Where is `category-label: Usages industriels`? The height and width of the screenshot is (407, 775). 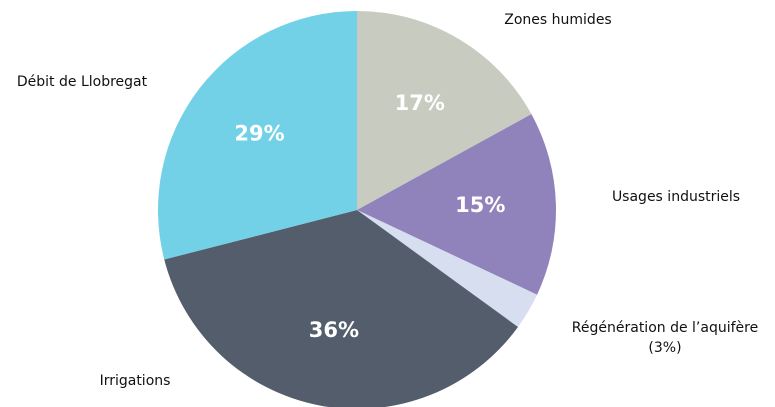 category-label: Usages industriels is located at coordinates (676, 197).